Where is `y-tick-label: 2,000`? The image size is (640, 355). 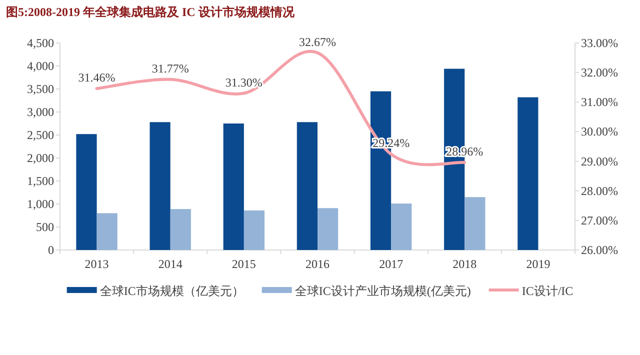 y-tick-label: 2,000 is located at coordinates (40, 158).